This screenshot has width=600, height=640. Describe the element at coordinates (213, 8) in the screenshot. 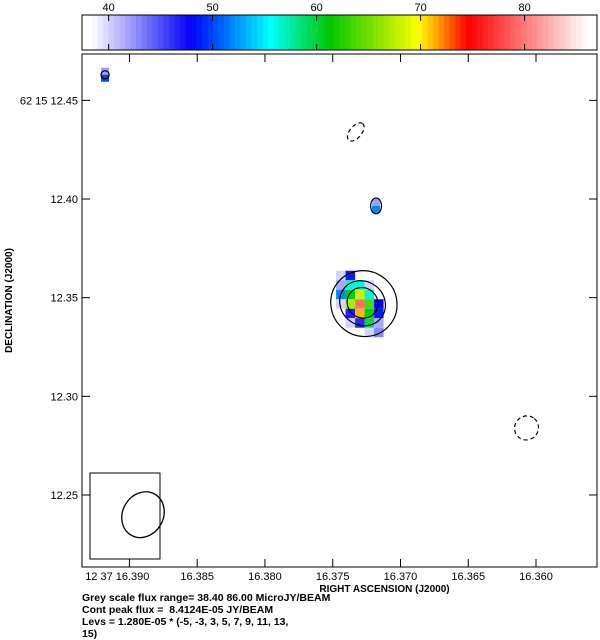

I see `colorbar-tick-label: 50` at that location.